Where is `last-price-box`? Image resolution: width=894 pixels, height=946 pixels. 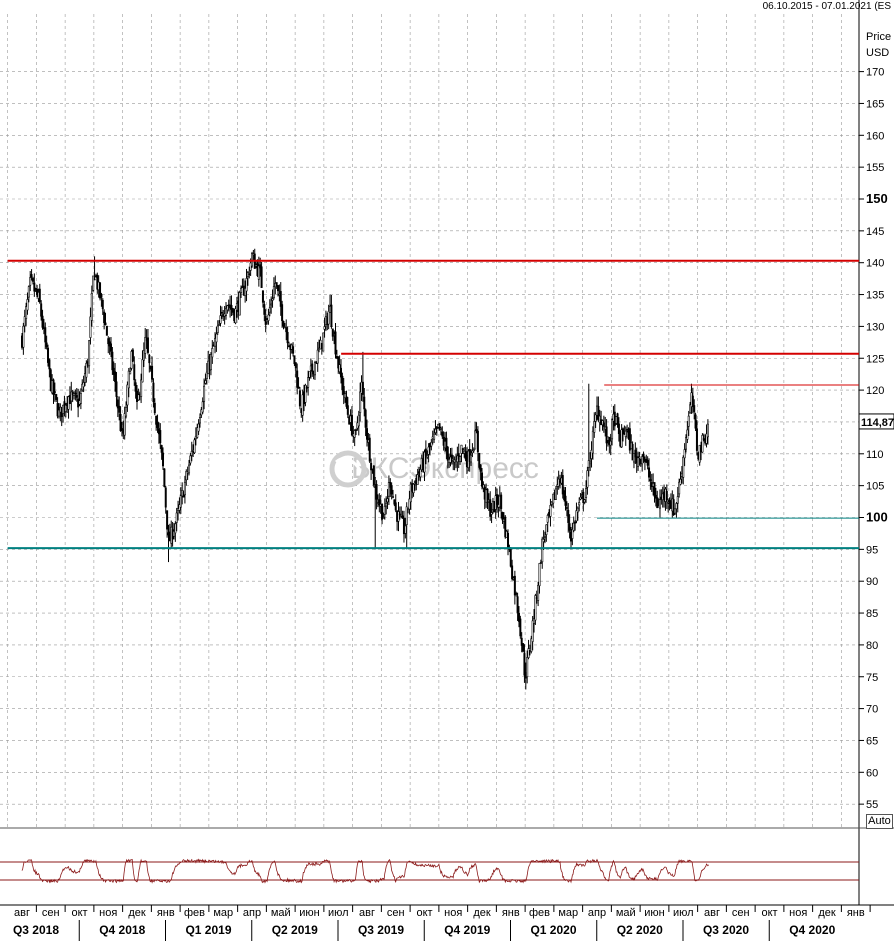
last-price-box is located at coordinates (876, 421).